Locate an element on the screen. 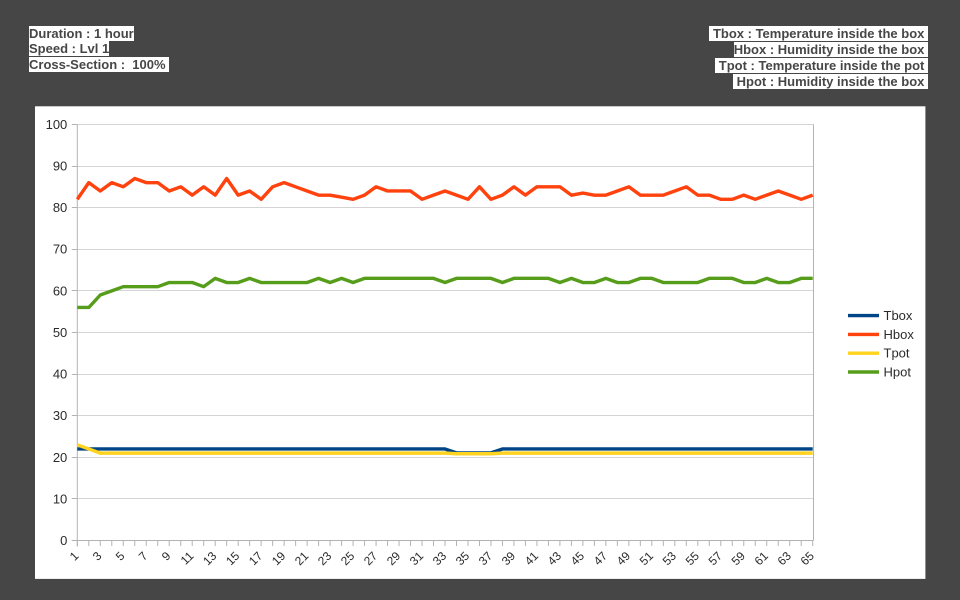 The width and height of the screenshot is (960, 600). svg-text: 60 is located at coordinates (60, 290).